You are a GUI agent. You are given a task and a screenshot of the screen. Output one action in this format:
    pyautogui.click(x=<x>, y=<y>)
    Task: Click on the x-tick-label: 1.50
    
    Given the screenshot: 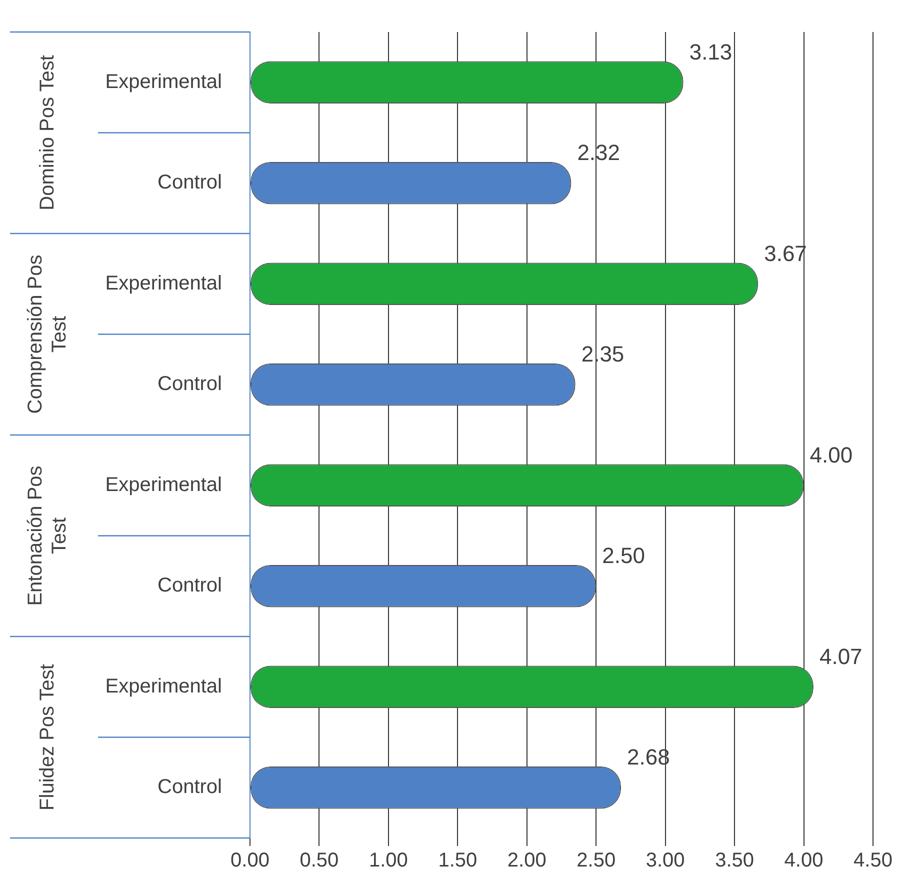 What is the action you would take?
    pyautogui.click(x=458, y=861)
    